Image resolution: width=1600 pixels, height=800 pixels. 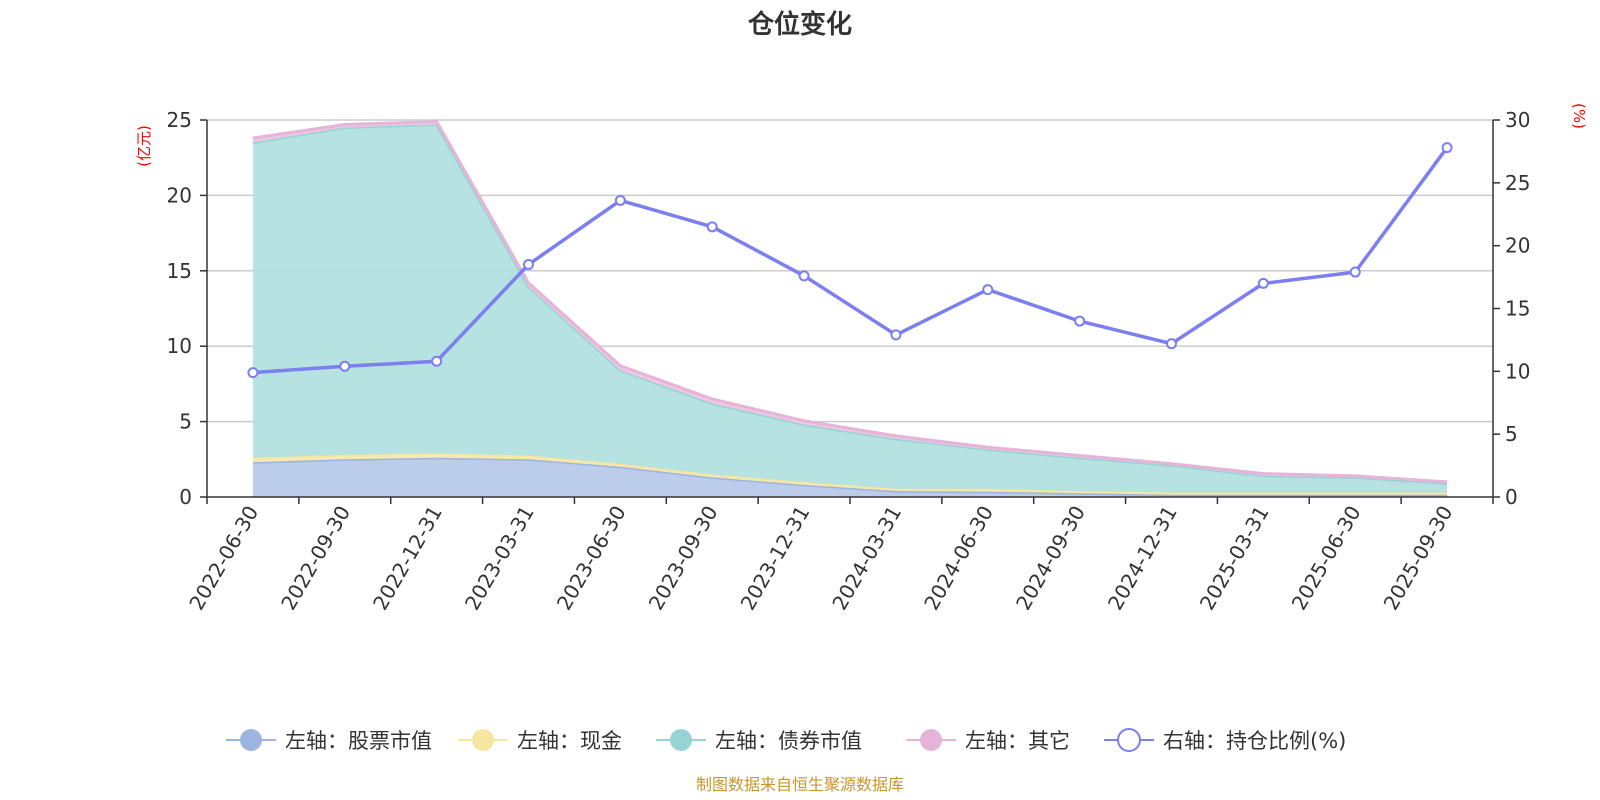 I want to click on right-tick-label: 25, so click(x=1517, y=183).